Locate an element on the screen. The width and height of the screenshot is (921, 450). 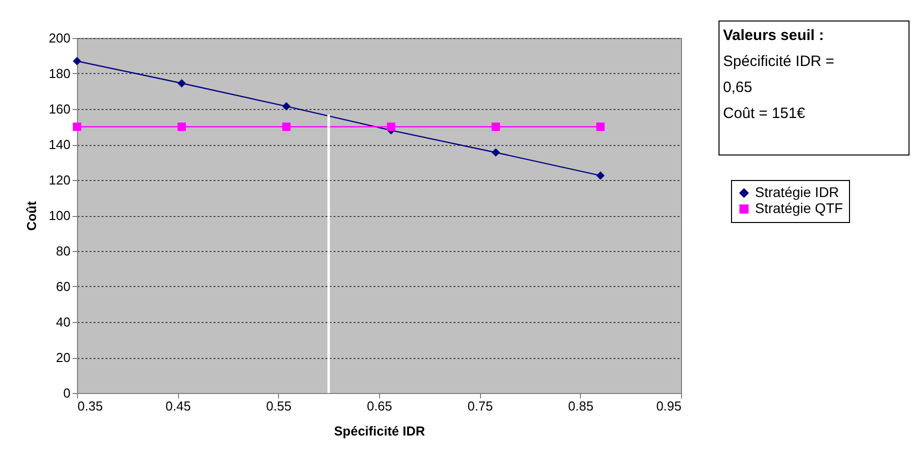
y-tick-label: 160 is located at coordinates (59, 109).